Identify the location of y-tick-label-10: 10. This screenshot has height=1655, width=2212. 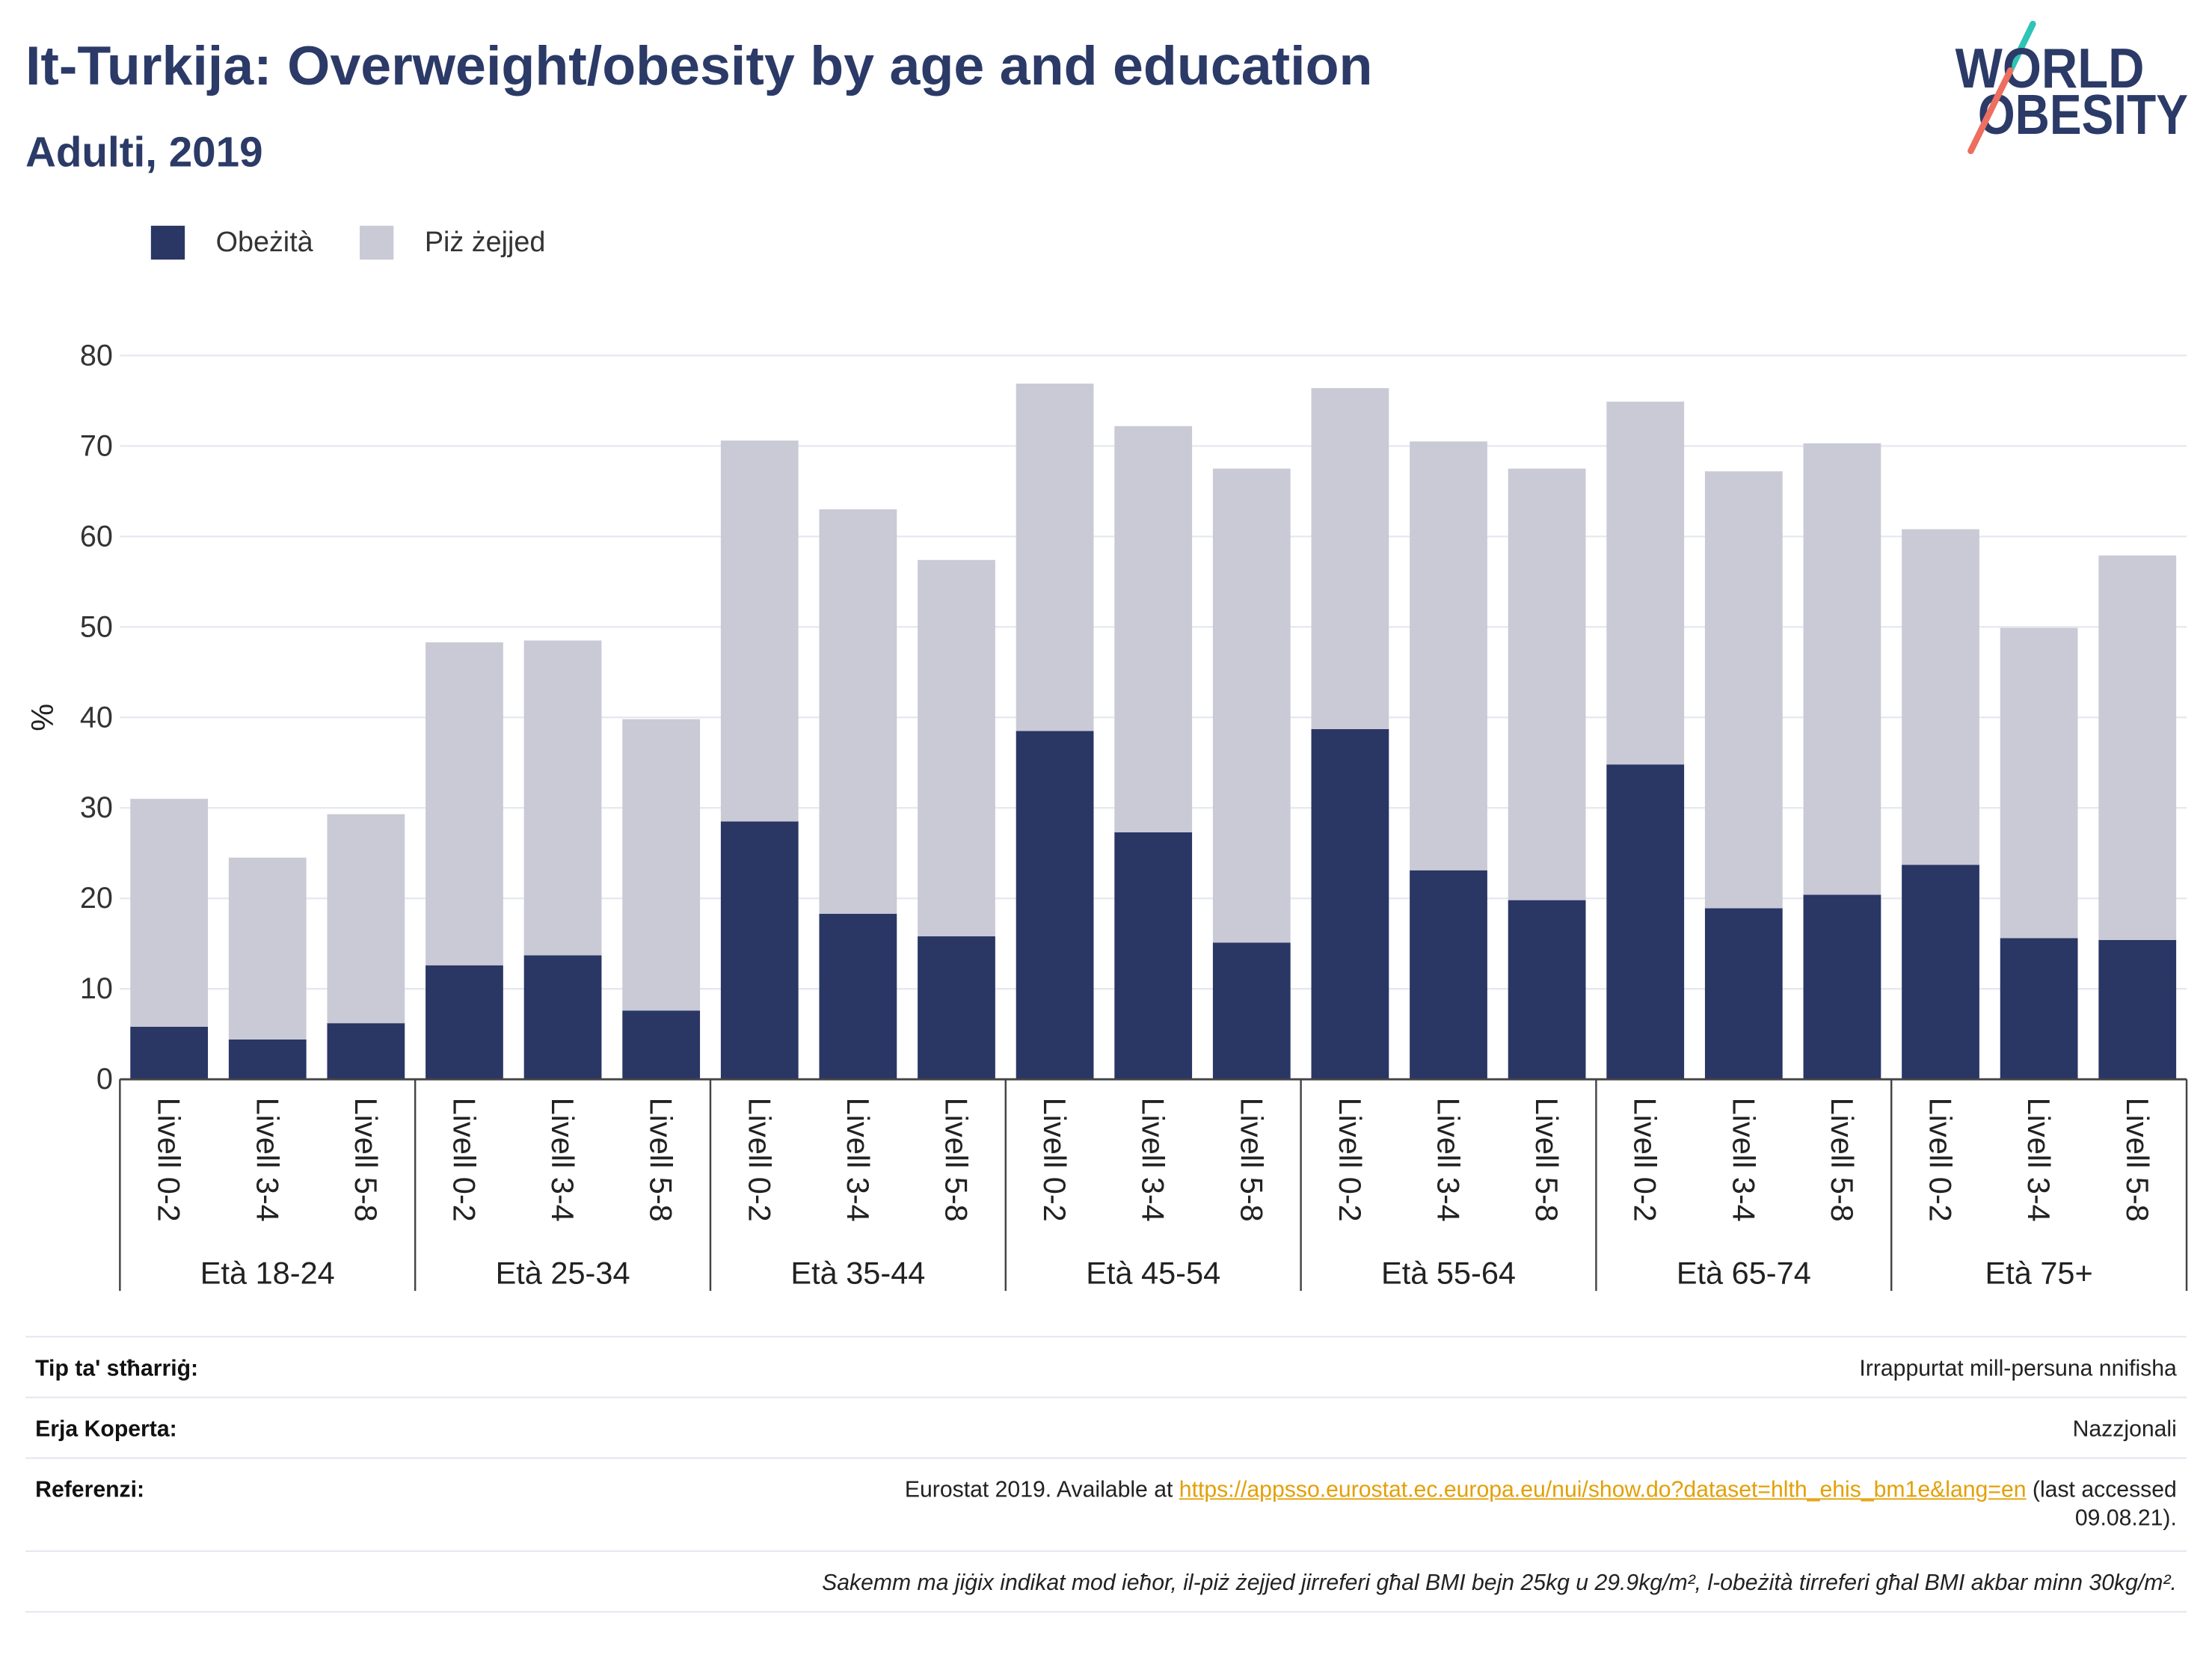
(96, 988).